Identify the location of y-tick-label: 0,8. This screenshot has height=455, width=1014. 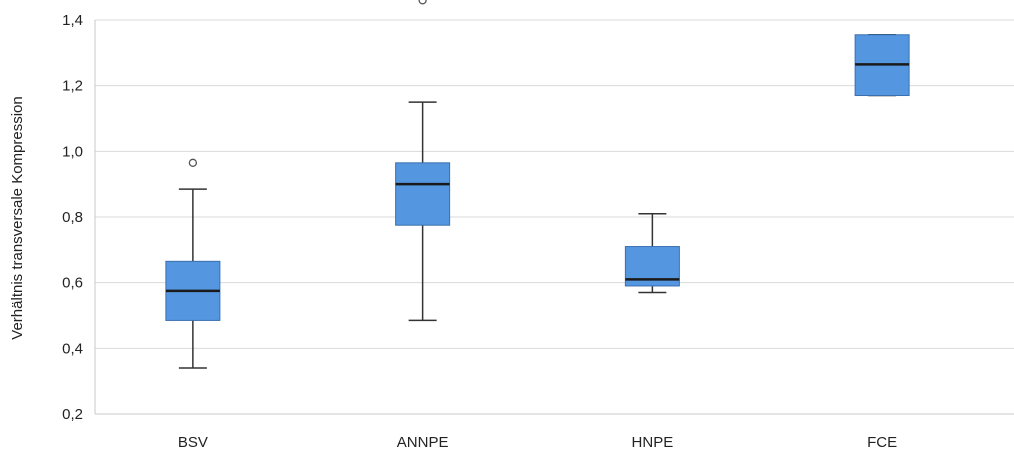
(72, 217).